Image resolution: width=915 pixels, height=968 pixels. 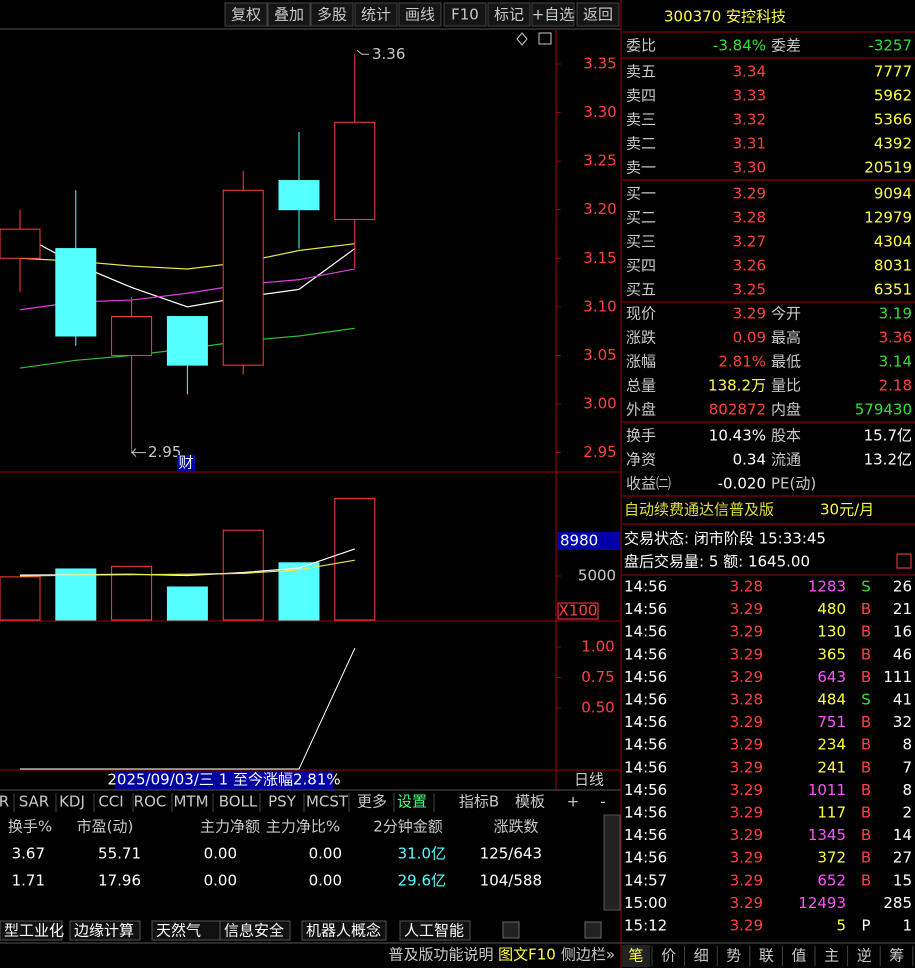 I want to click on quote-value: 3.19, so click(x=895, y=314).